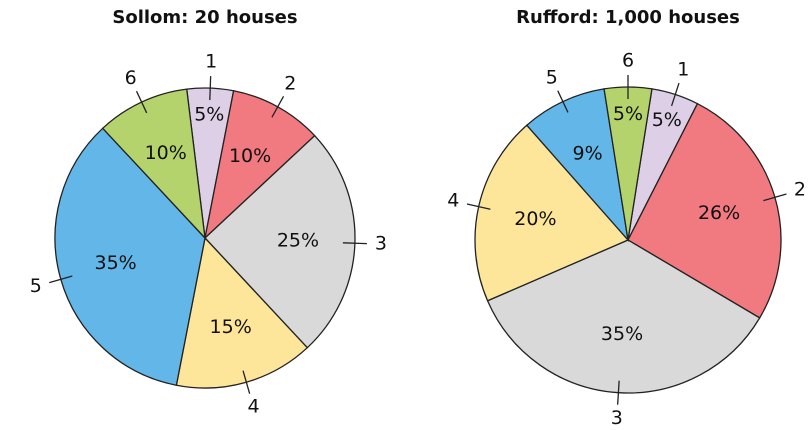 The image size is (809, 430). Describe the element at coordinates (298, 241) in the screenshot. I see `value-label: 25%` at that location.